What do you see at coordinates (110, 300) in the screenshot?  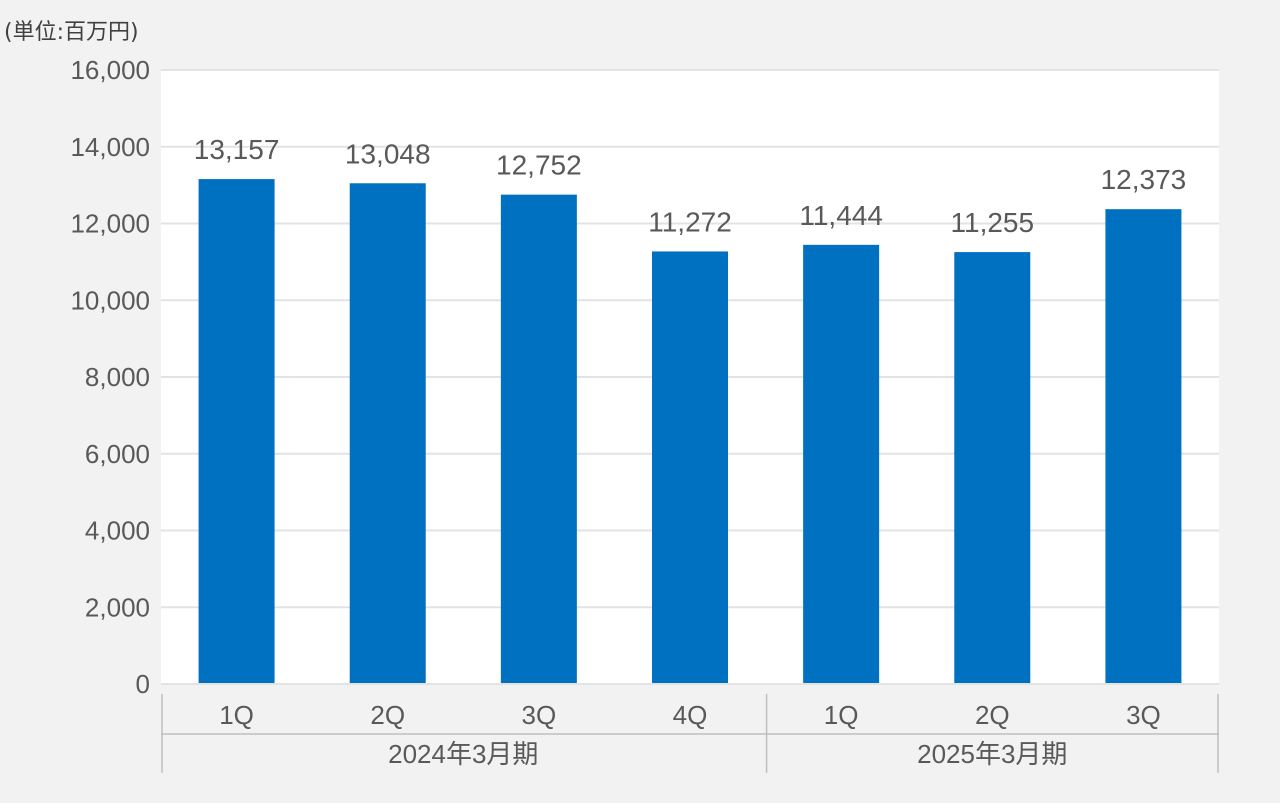 I see `y-tick-label: 10,000` at bounding box center [110, 300].